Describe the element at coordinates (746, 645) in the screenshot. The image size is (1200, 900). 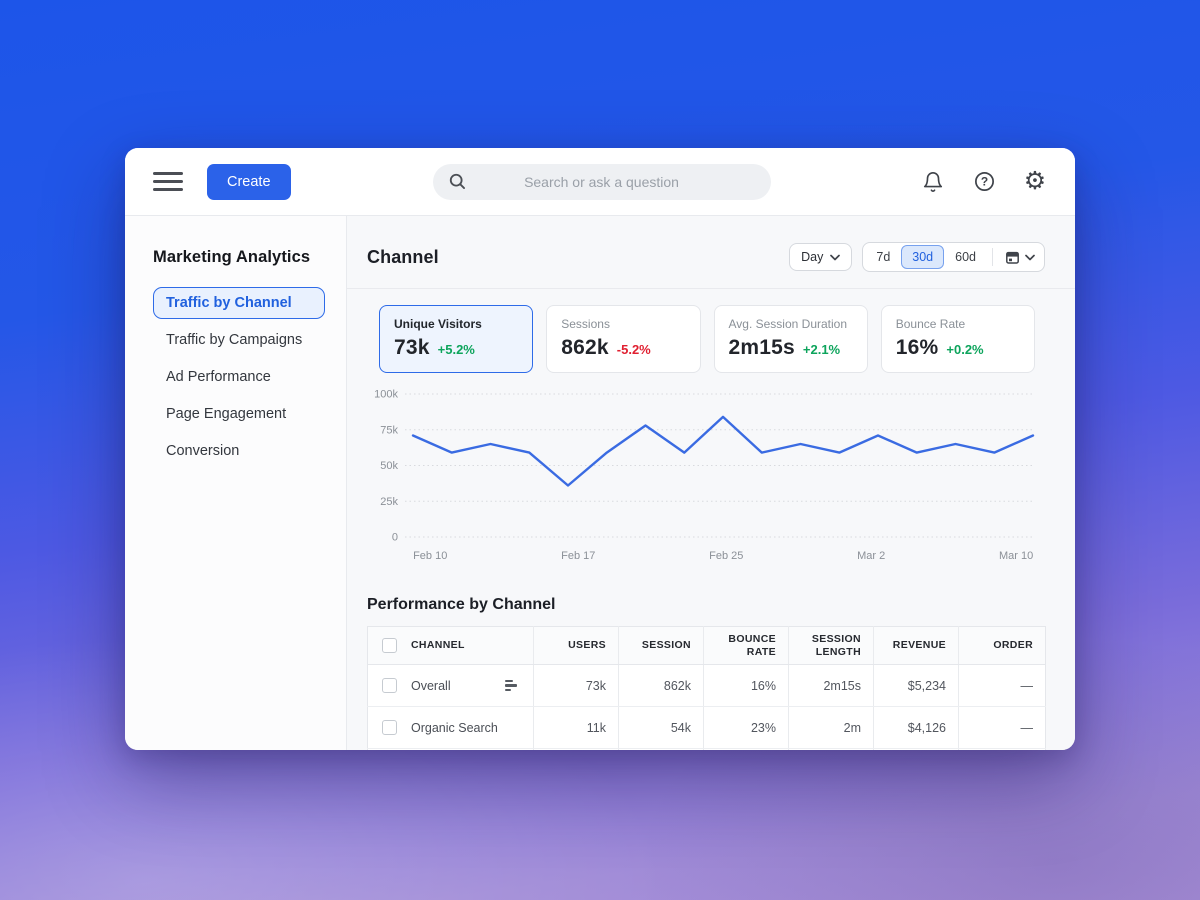
I see `column-header-bounce-rate: BOUNCE RATE` at that location.